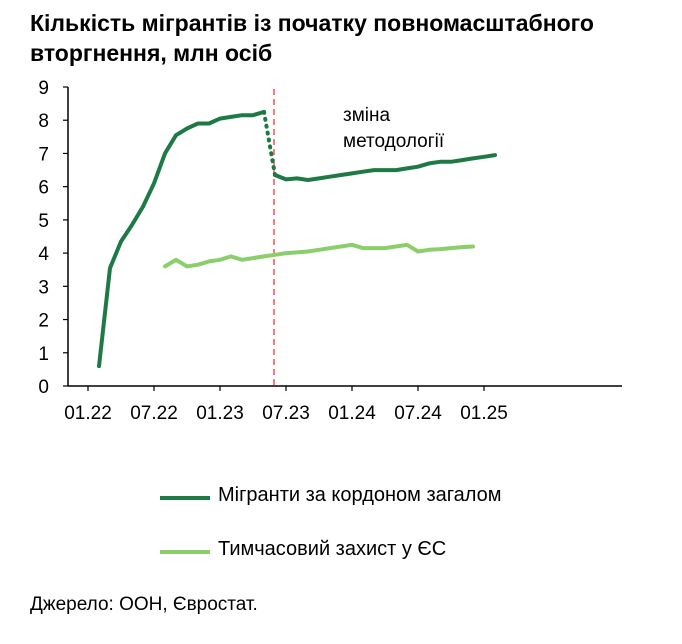 Image resolution: width=682 pixels, height=644 pixels. What do you see at coordinates (43, 238) in the screenshot?
I see `y-tick-labels: 0 1 2 3 4 5 6 7 8 9` at bounding box center [43, 238].